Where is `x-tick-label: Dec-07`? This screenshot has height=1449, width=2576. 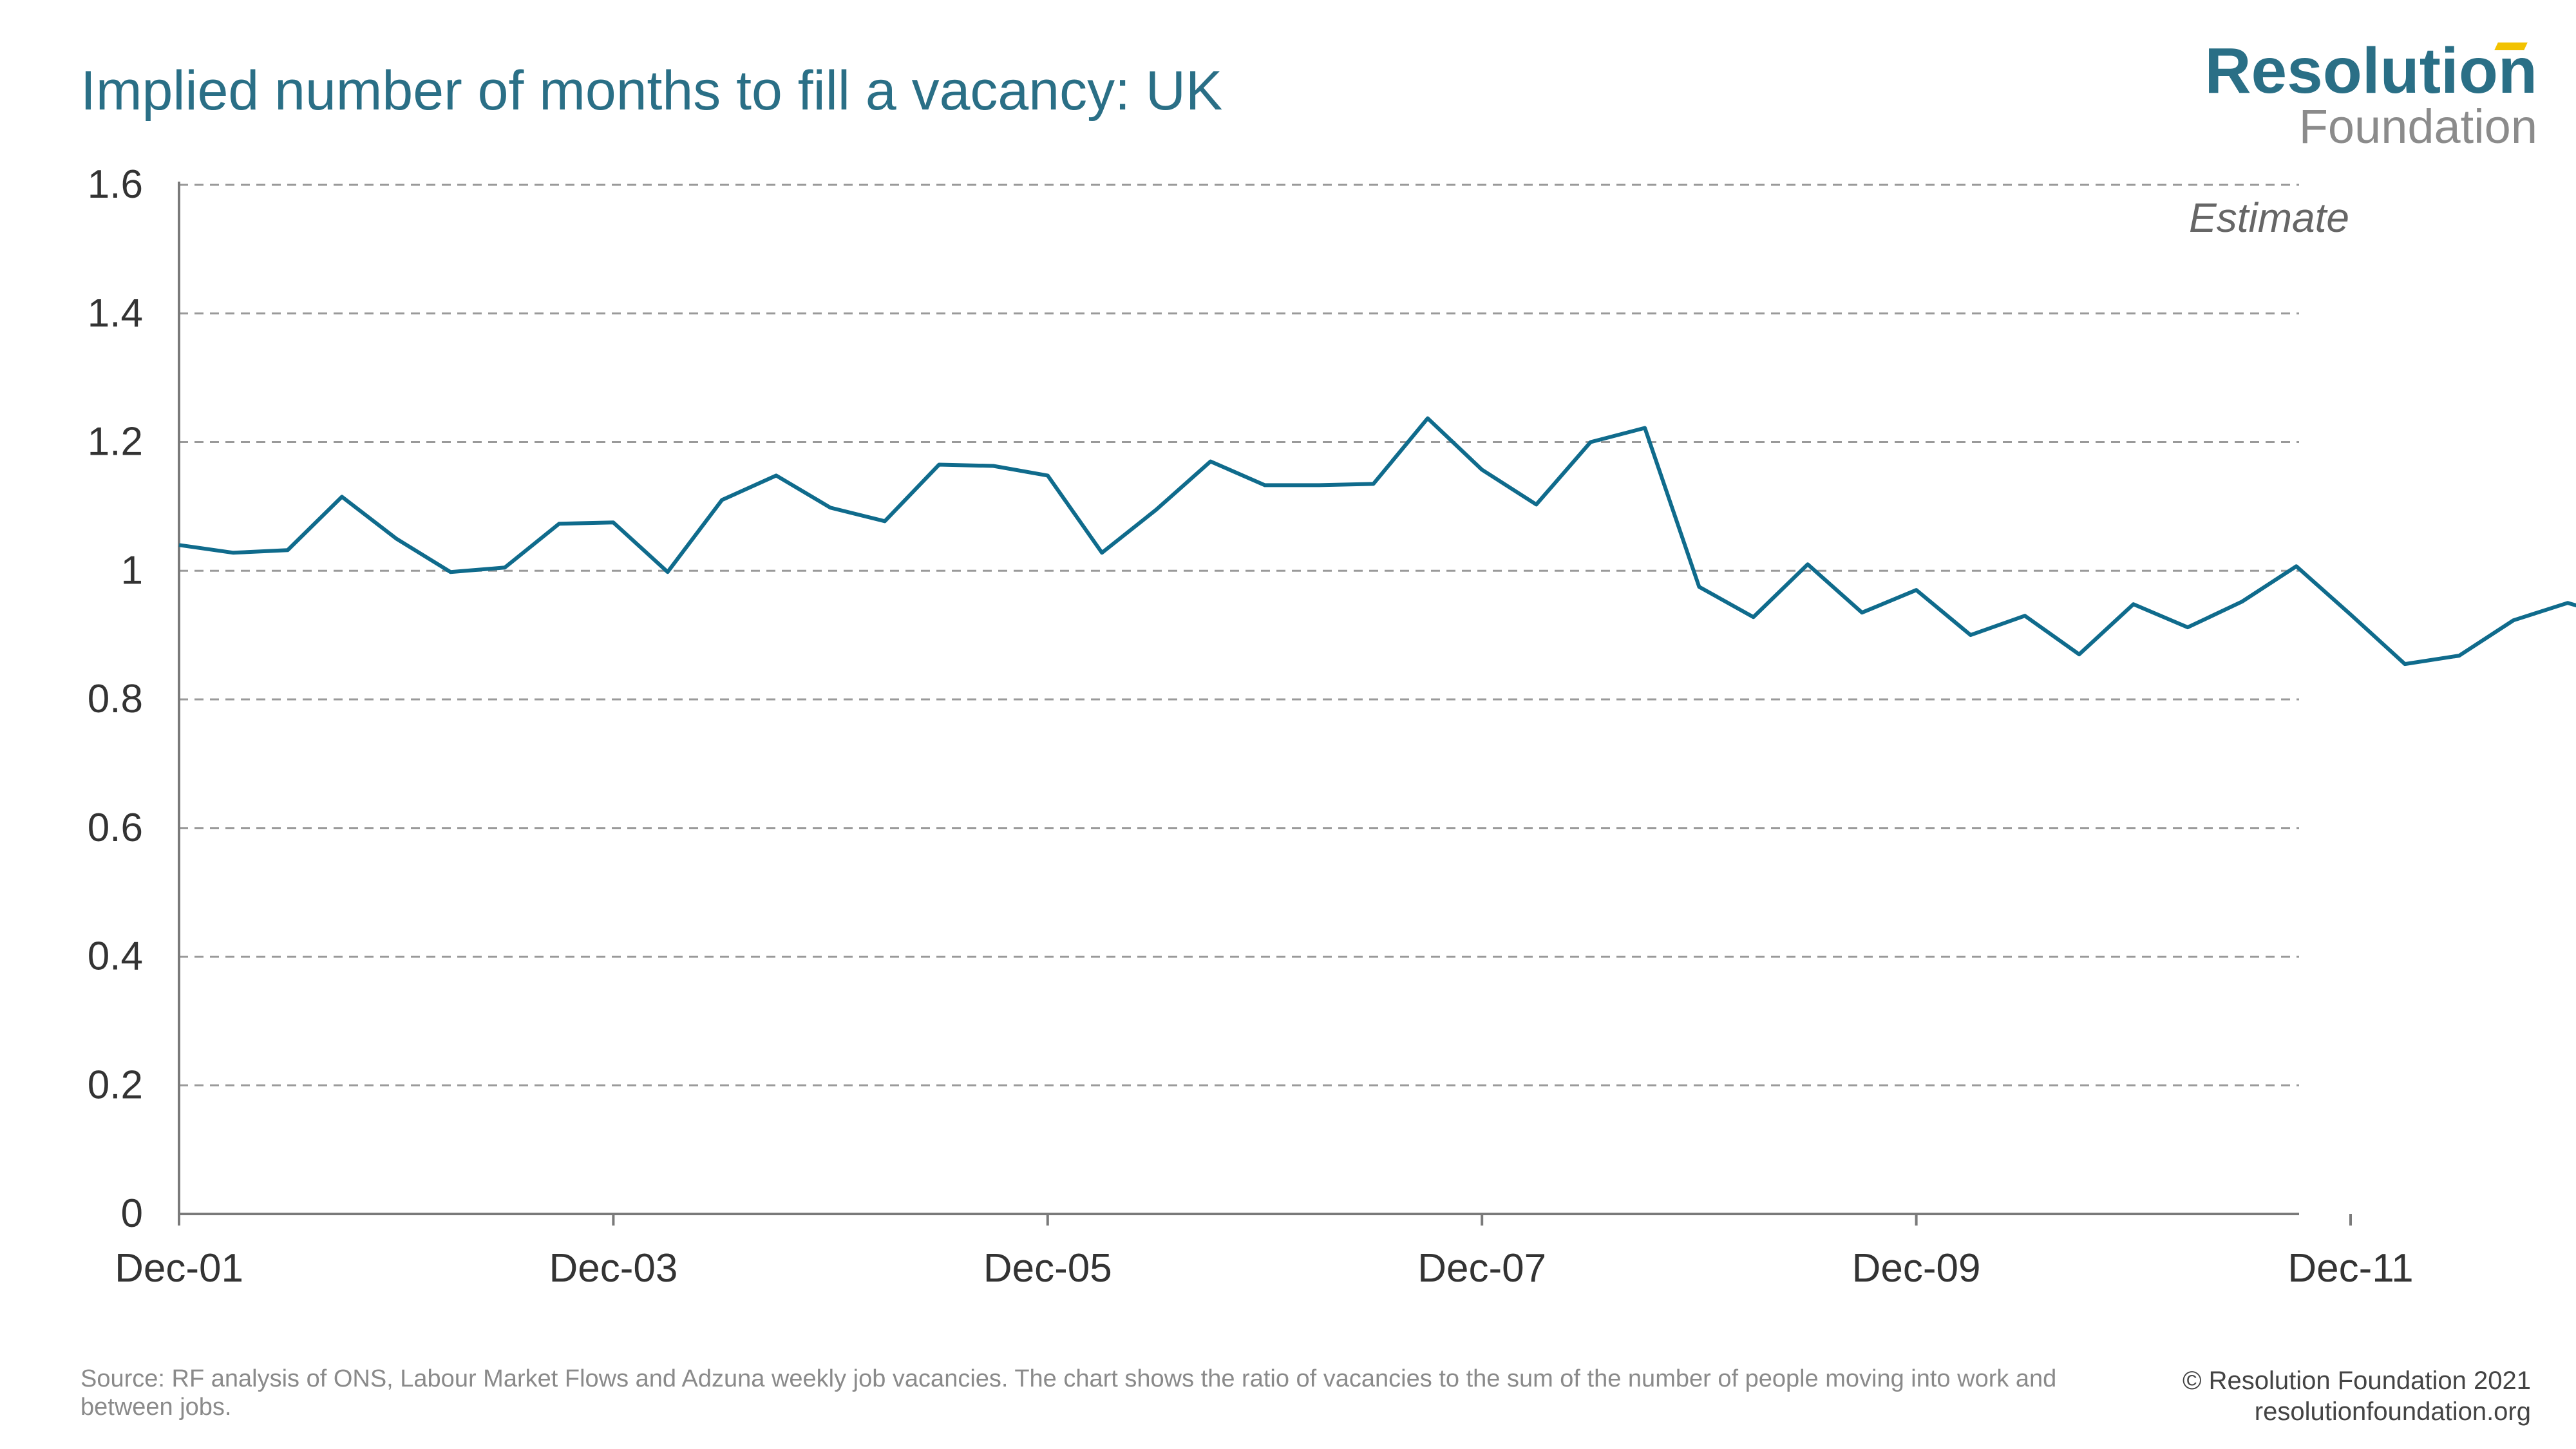
x-tick-label: Dec-07 is located at coordinates (1481, 1268).